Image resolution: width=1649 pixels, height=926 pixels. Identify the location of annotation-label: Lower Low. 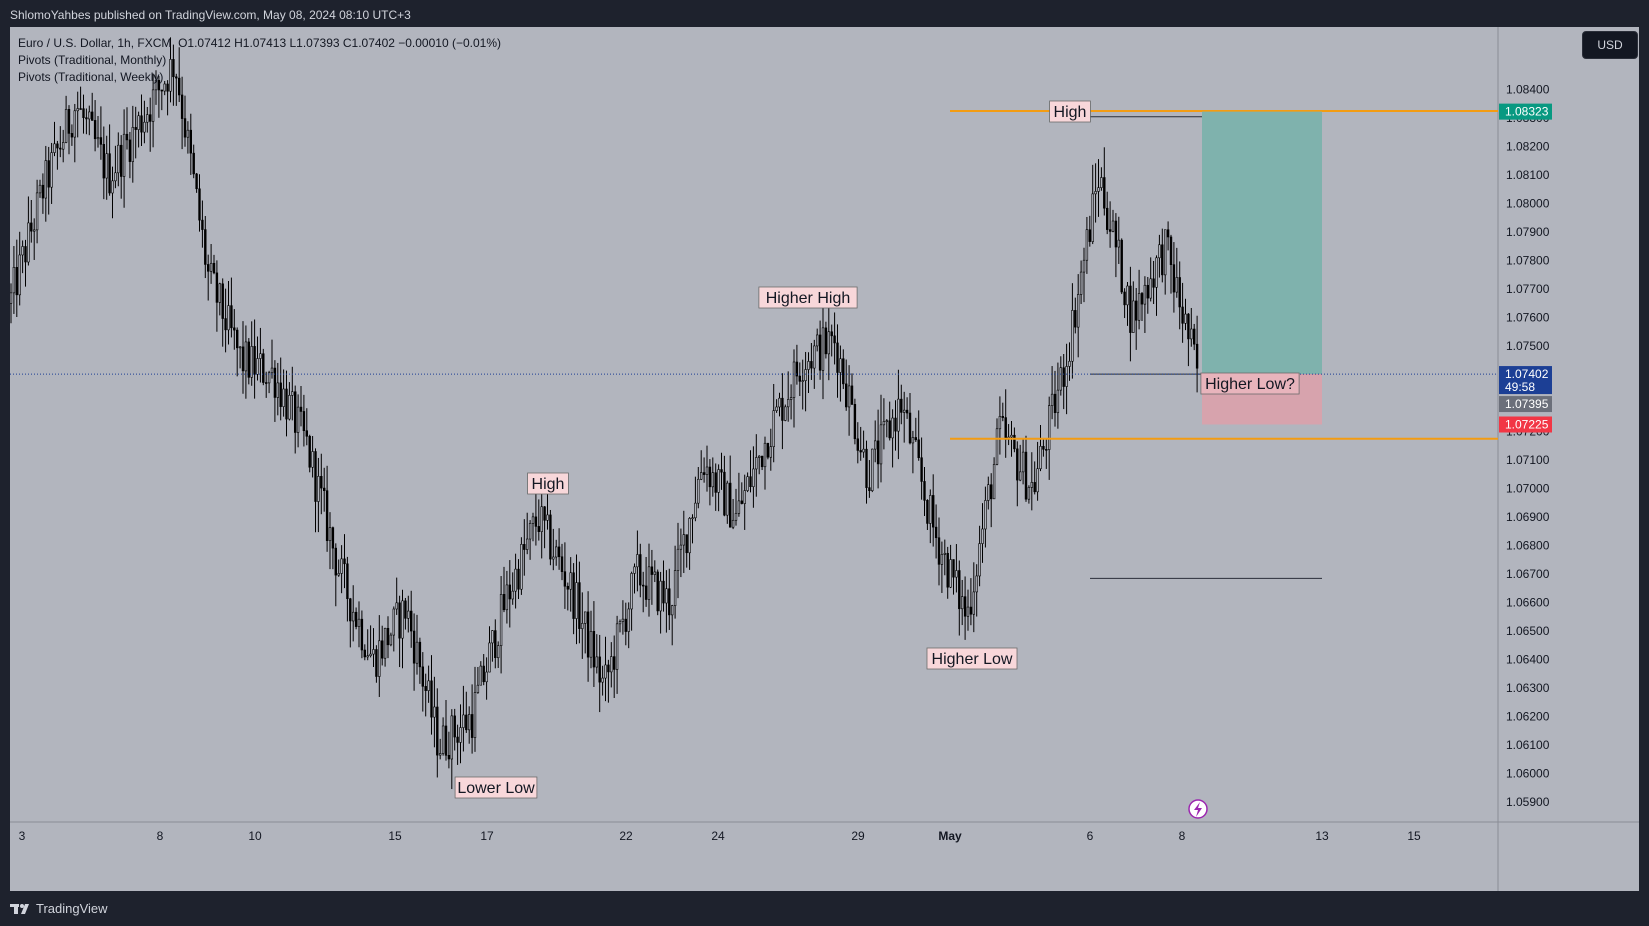
(496, 788).